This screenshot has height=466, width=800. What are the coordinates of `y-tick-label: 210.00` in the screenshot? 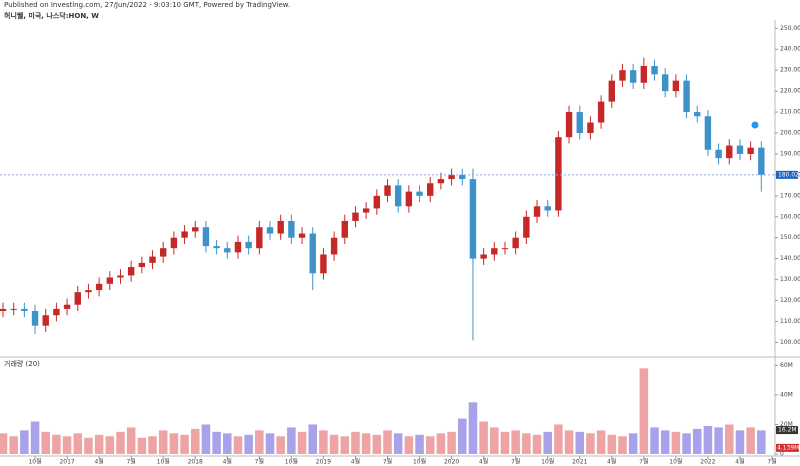 It's located at (790, 112).